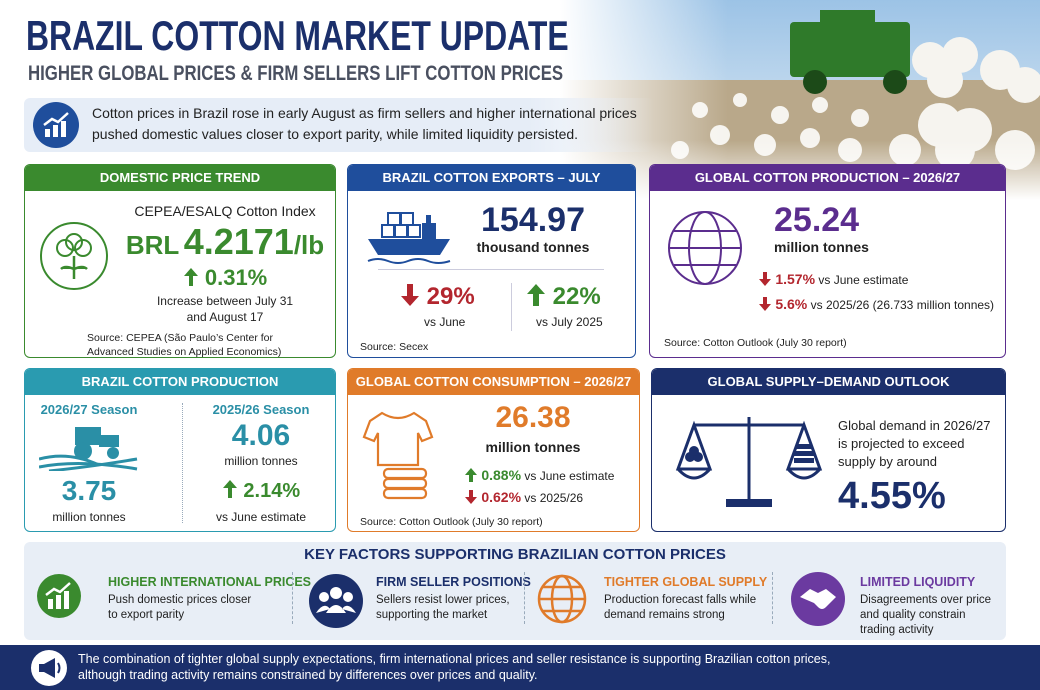 This screenshot has height=690, width=1040. What do you see at coordinates (501, 497) in the screenshot?
I see `change-value: 0.62%` at bounding box center [501, 497].